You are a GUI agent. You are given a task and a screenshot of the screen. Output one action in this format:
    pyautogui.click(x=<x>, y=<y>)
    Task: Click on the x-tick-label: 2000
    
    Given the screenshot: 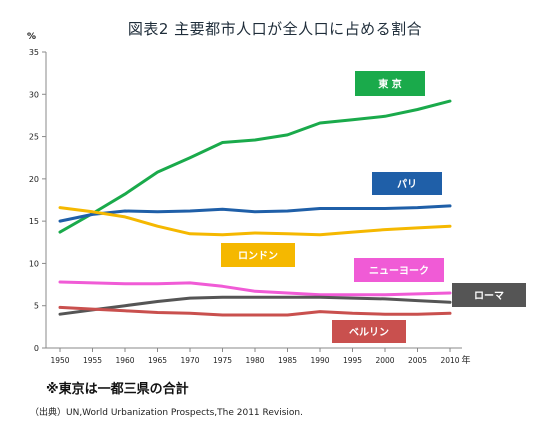 What is the action you would take?
    pyautogui.click(x=384, y=360)
    